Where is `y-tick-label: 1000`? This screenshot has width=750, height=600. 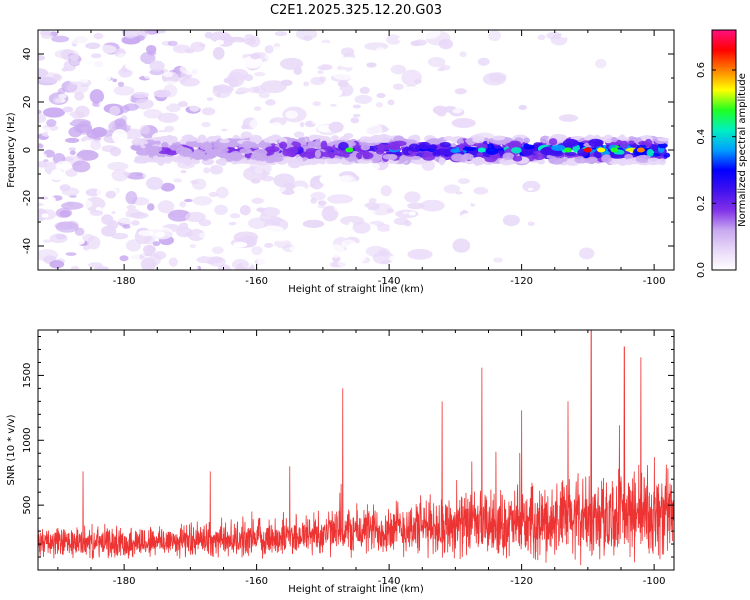
y-tick-label: 1000 is located at coordinates (27, 440).